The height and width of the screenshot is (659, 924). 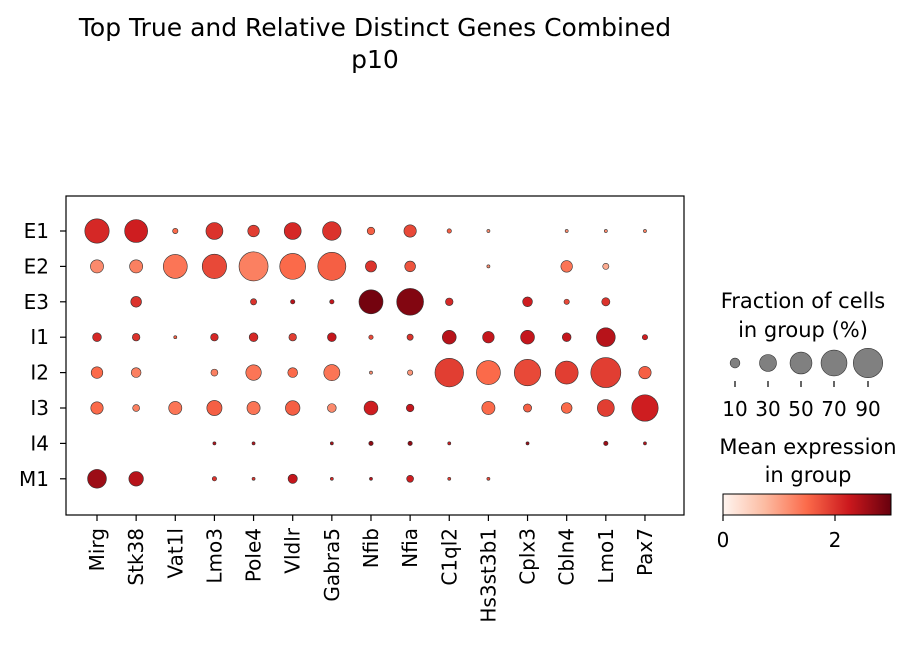 What do you see at coordinates (371, 548) in the screenshot?
I see `x-tick-label: Nfib` at bounding box center [371, 548].